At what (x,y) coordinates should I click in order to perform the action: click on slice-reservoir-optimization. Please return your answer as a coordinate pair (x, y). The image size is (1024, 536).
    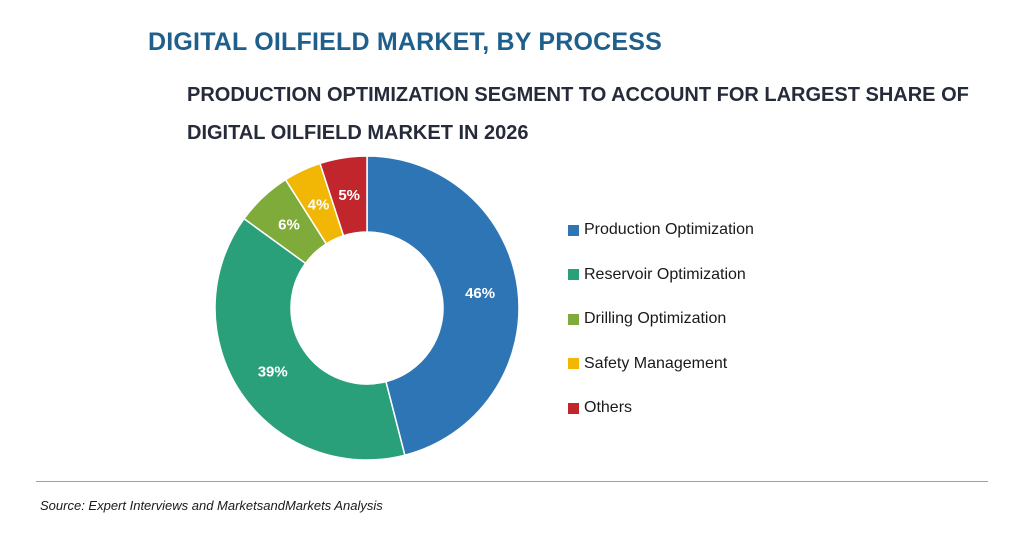
    Looking at the image, I should click on (310, 339).